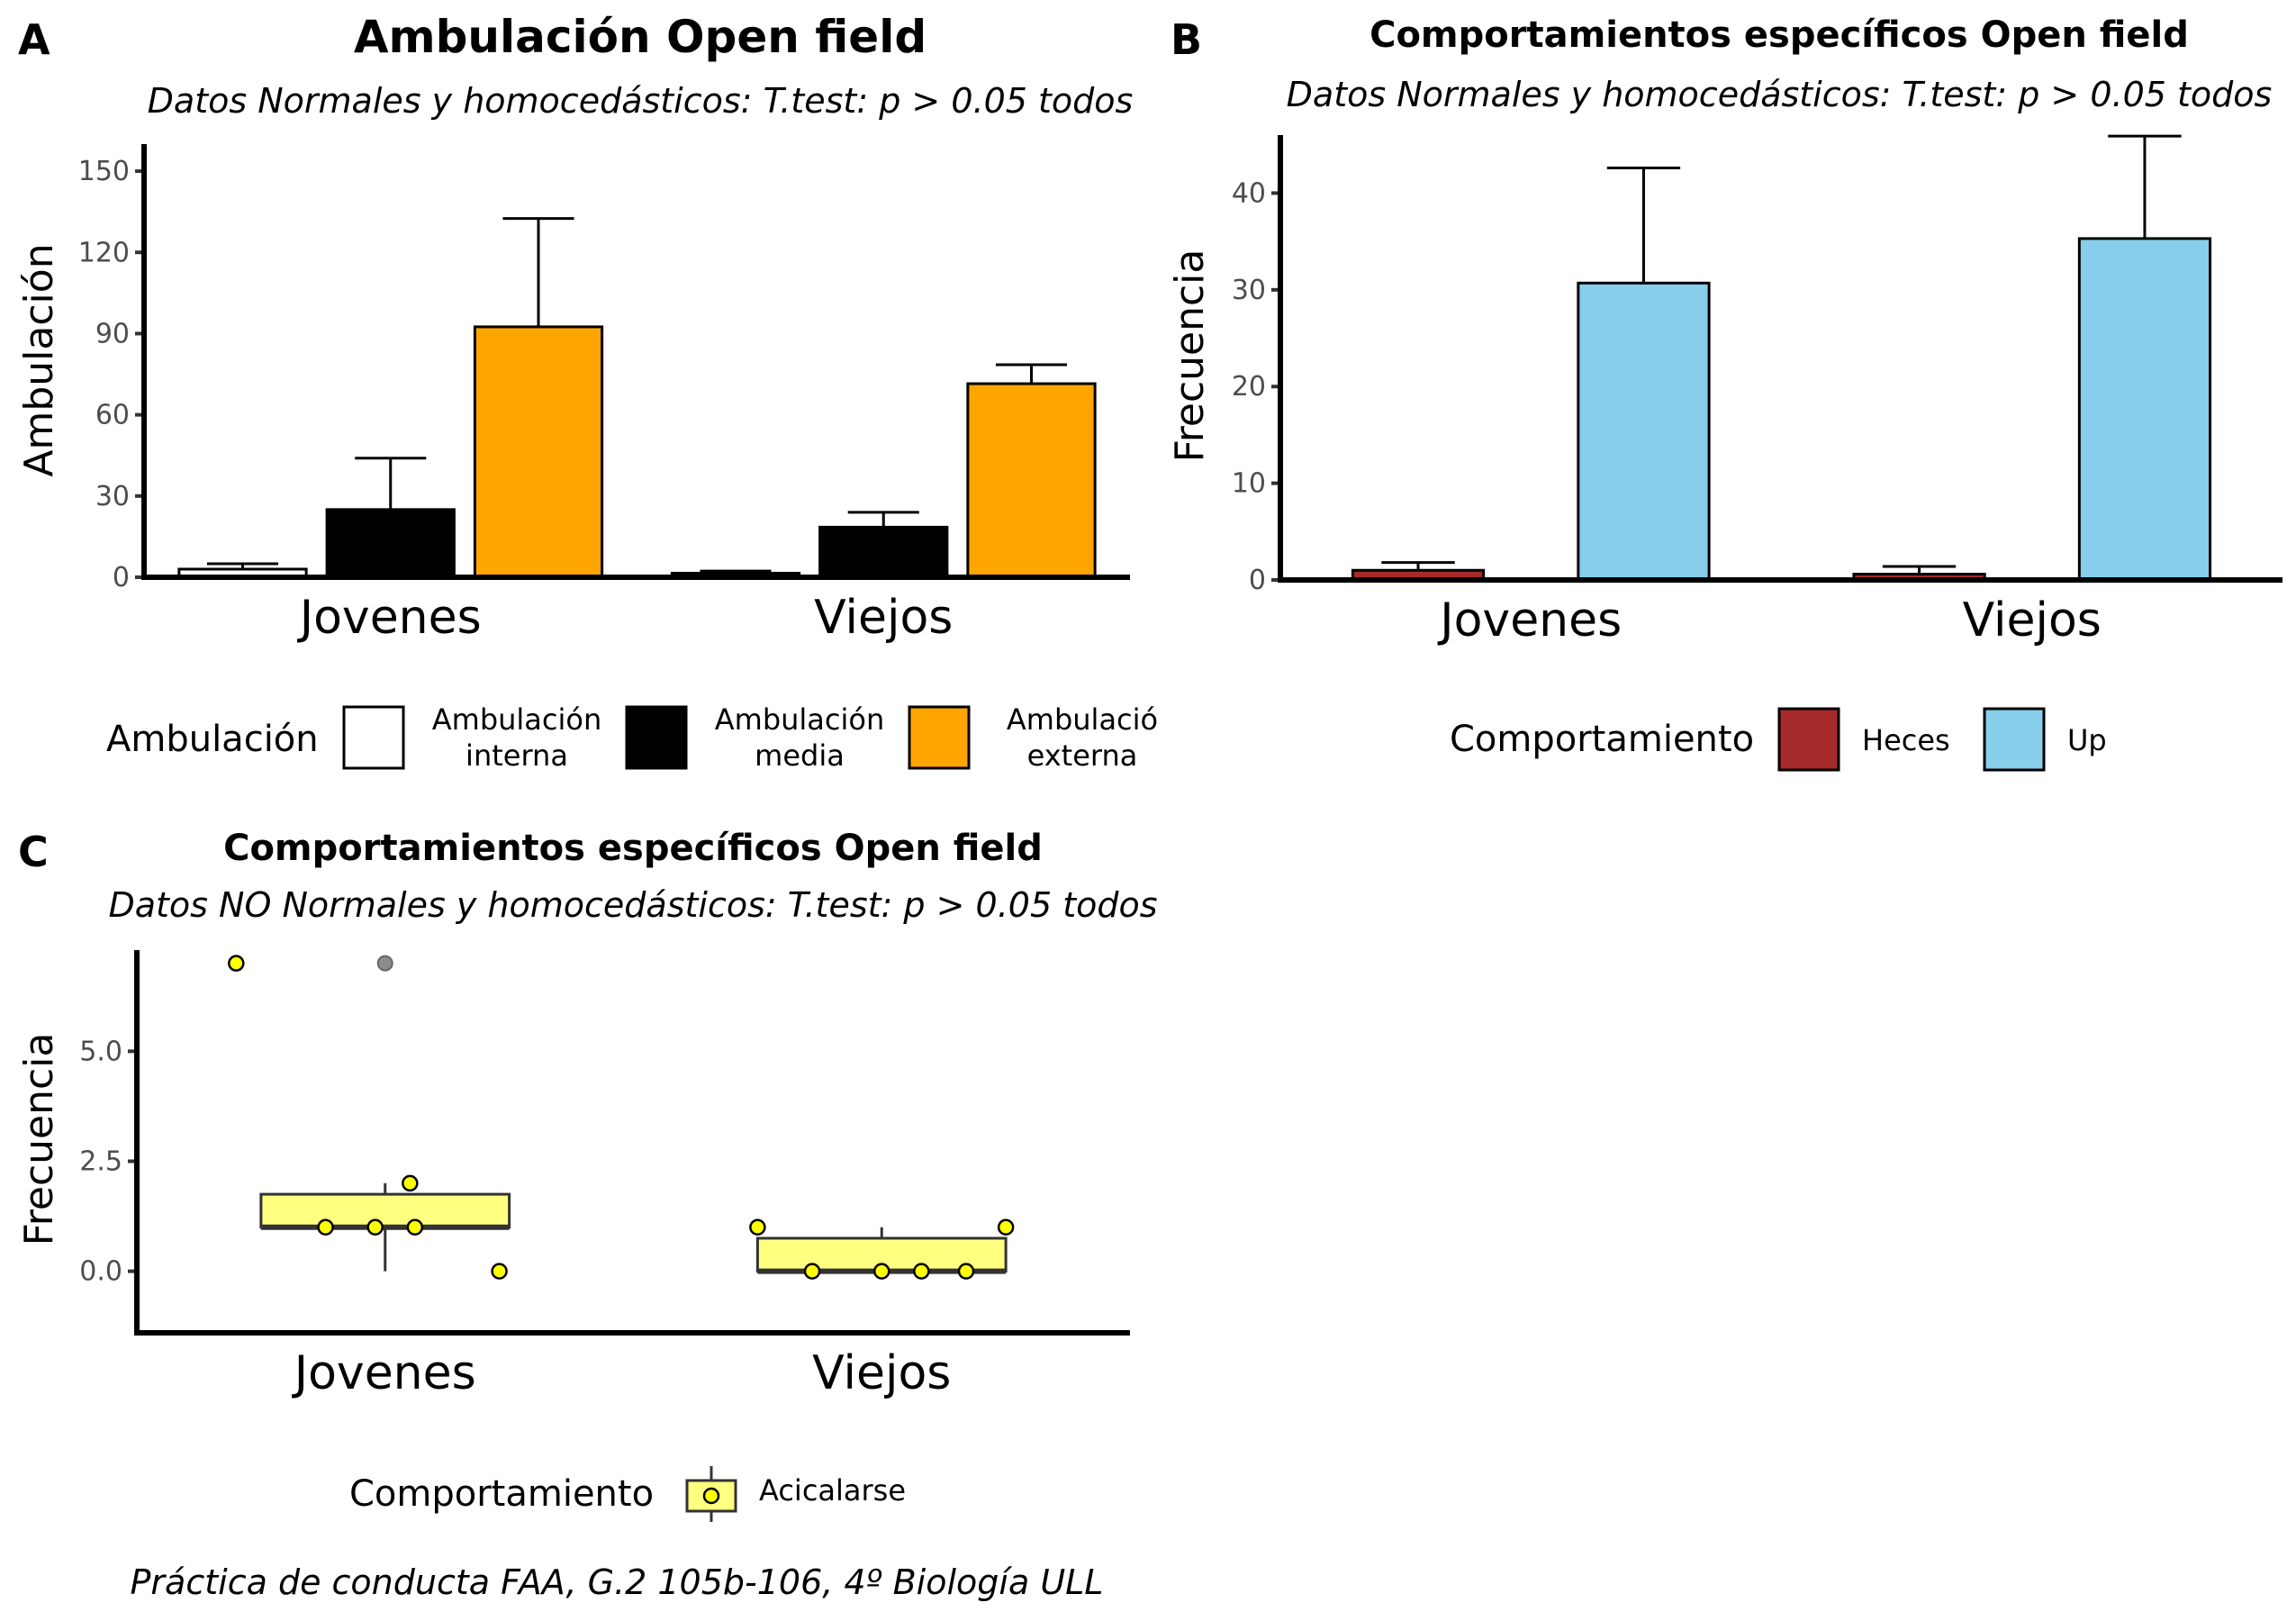 The height and width of the screenshot is (1621, 2296). I want to click on panel-a-legend-label-ambulacion-externa: externa, so click(1083, 755).